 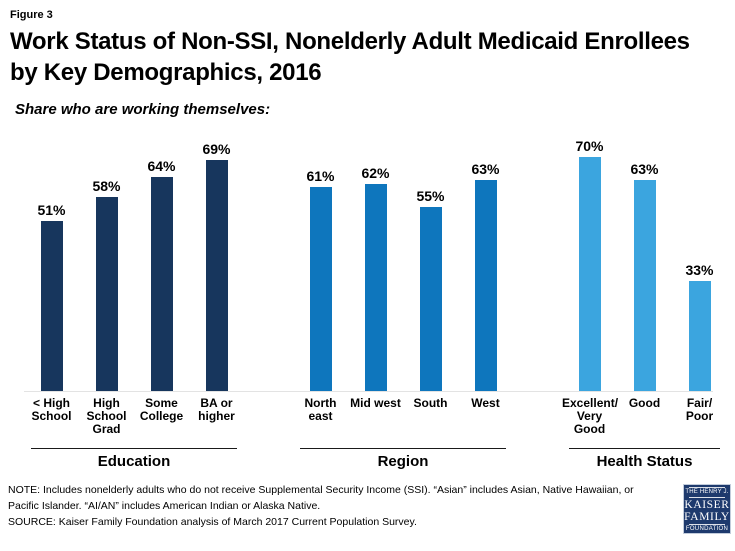 I want to click on category-label-south: South, so click(x=430, y=403).